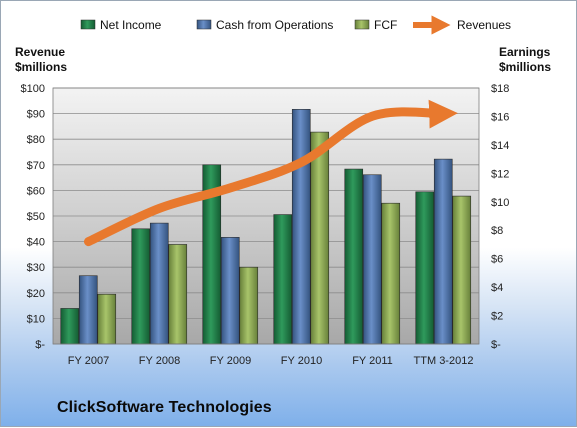  What do you see at coordinates (36, 243) in the screenshot?
I see `left-tick-label: $40` at bounding box center [36, 243].